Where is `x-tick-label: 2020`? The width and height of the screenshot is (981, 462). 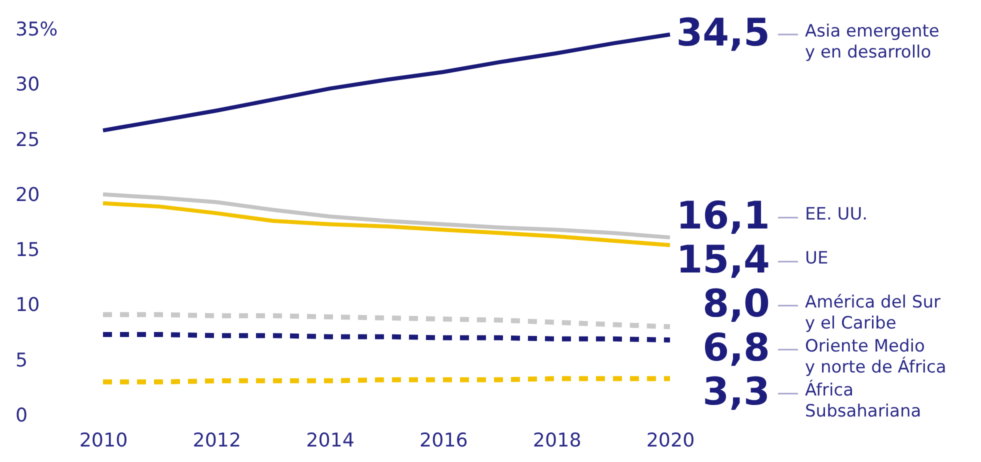
x-tick-label: 2020 is located at coordinates (670, 441).